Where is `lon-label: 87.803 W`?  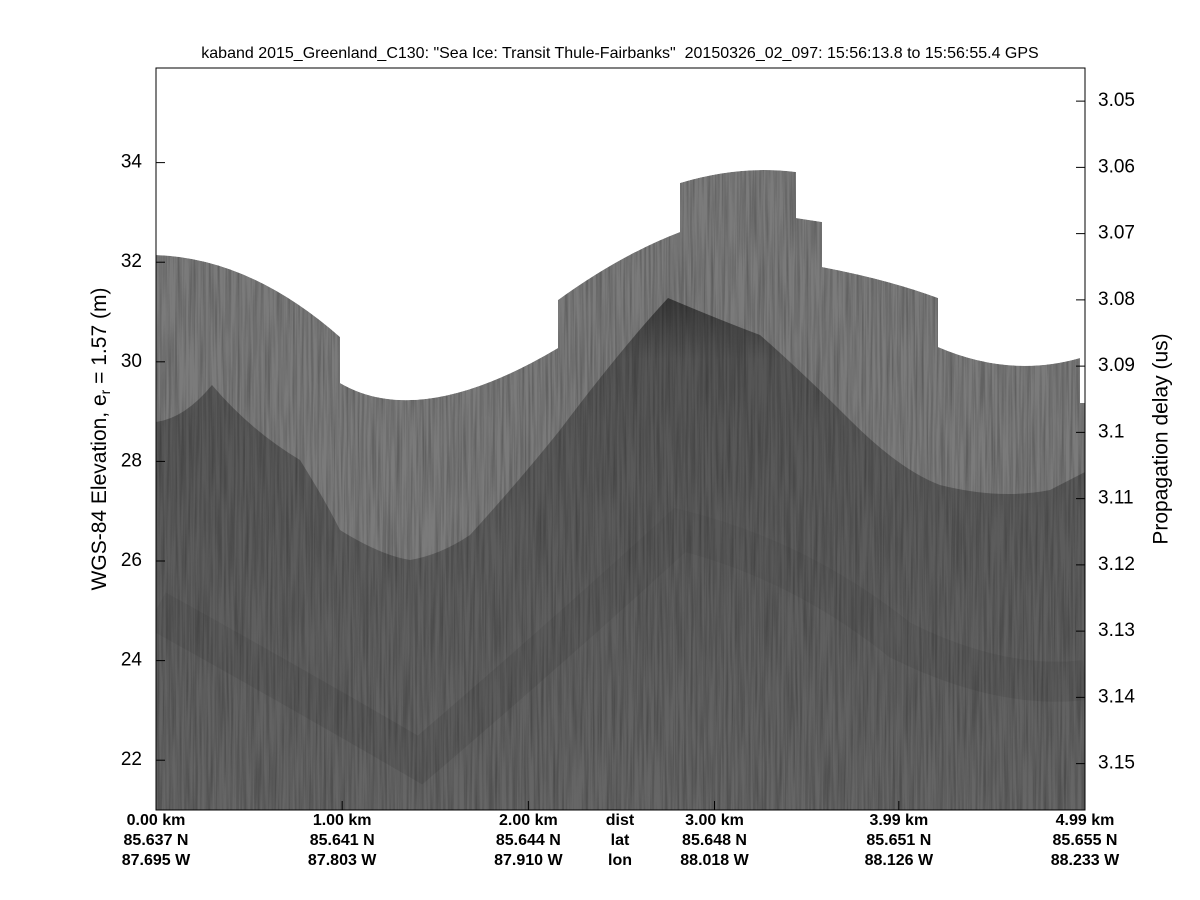 lon-label: 87.803 W is located at coordinates (342, 860).